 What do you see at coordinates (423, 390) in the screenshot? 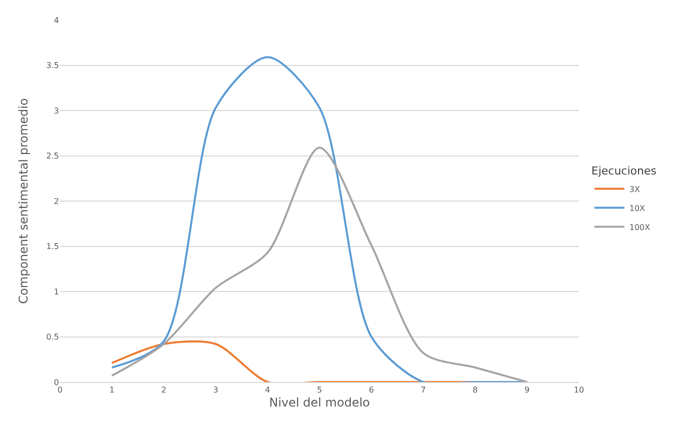
I see `x-tick-label: 7` at bounding box center [423, 390].